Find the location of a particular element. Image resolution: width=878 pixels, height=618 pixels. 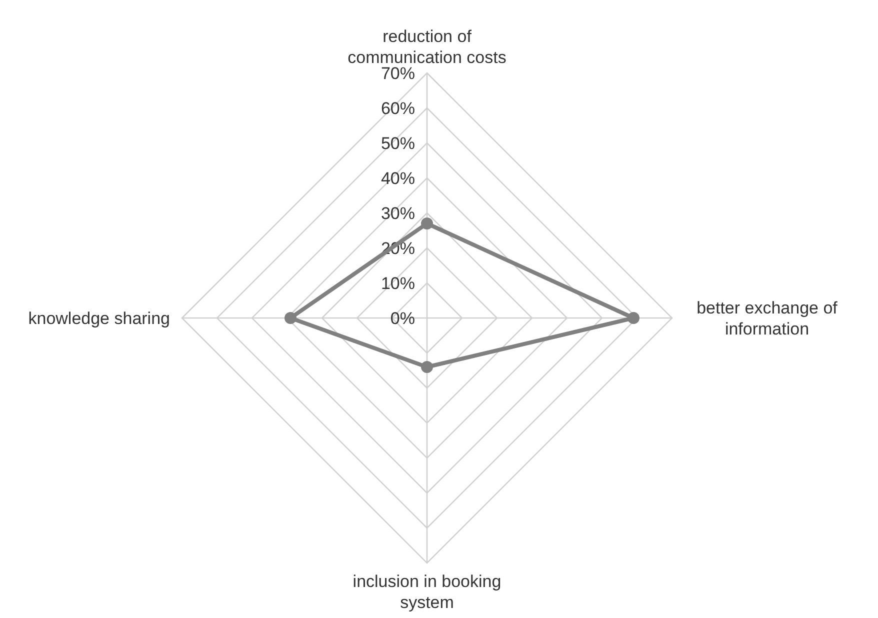

y-tick-label: 30% is located at coordinates (397, 213).